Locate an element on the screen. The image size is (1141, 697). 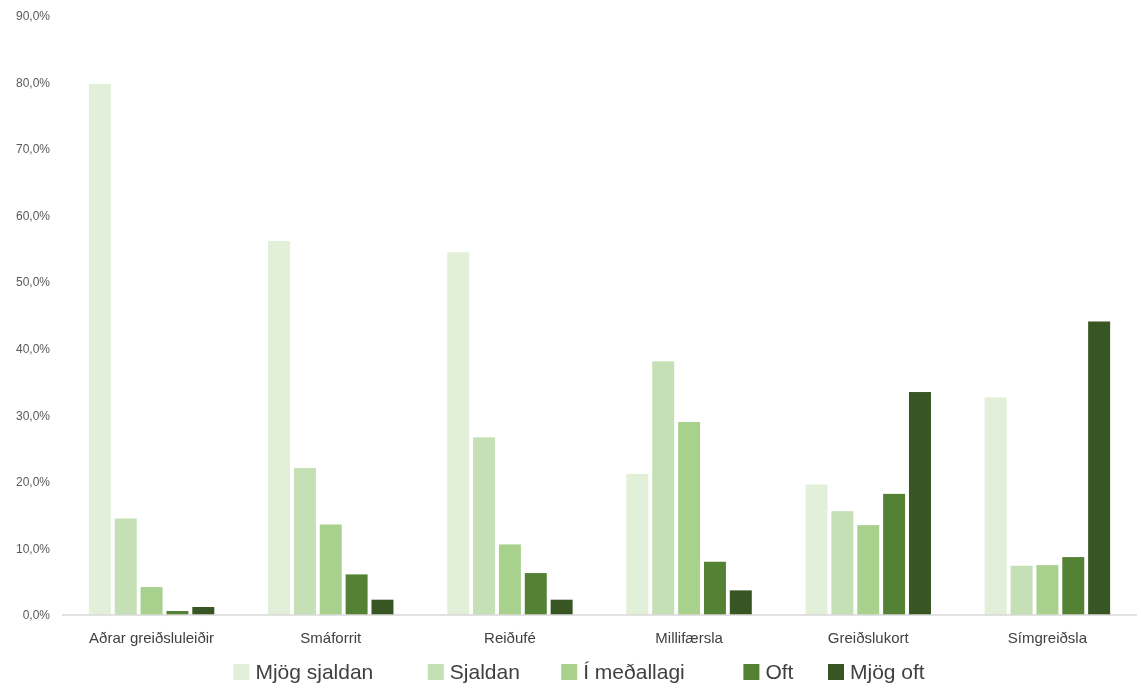
y-tick-label: 80,0% is located at coordinates (33, 82).